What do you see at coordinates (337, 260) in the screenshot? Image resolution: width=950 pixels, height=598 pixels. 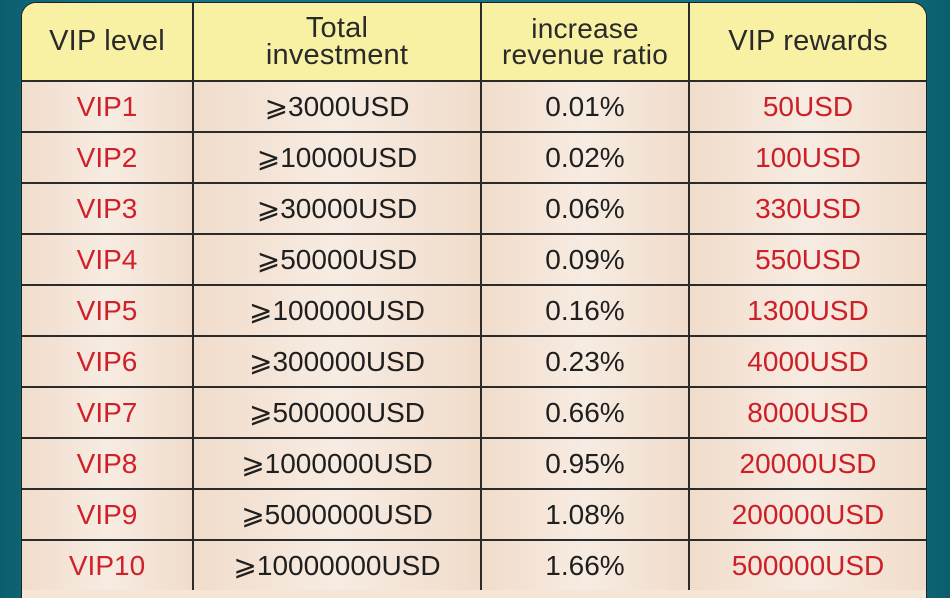 I see `total-investment-cell: ⩾50000USD` at bounding box center [337, 260].